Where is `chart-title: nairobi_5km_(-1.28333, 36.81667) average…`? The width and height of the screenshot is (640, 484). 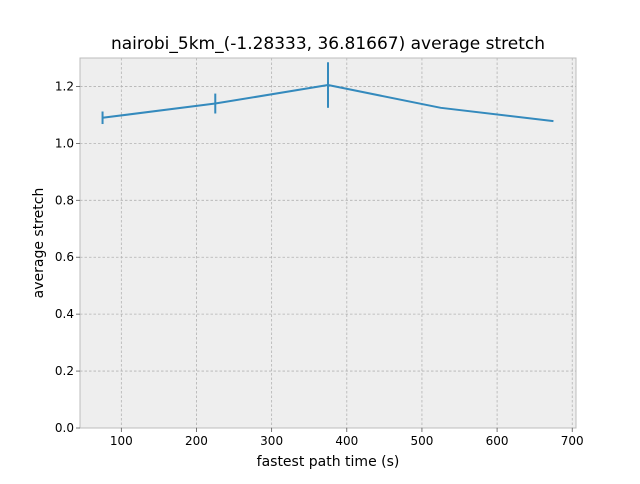
chart-title: nairobi_5km_(-1.28333, 36.81667) average… is located at coordinates (328, 44).